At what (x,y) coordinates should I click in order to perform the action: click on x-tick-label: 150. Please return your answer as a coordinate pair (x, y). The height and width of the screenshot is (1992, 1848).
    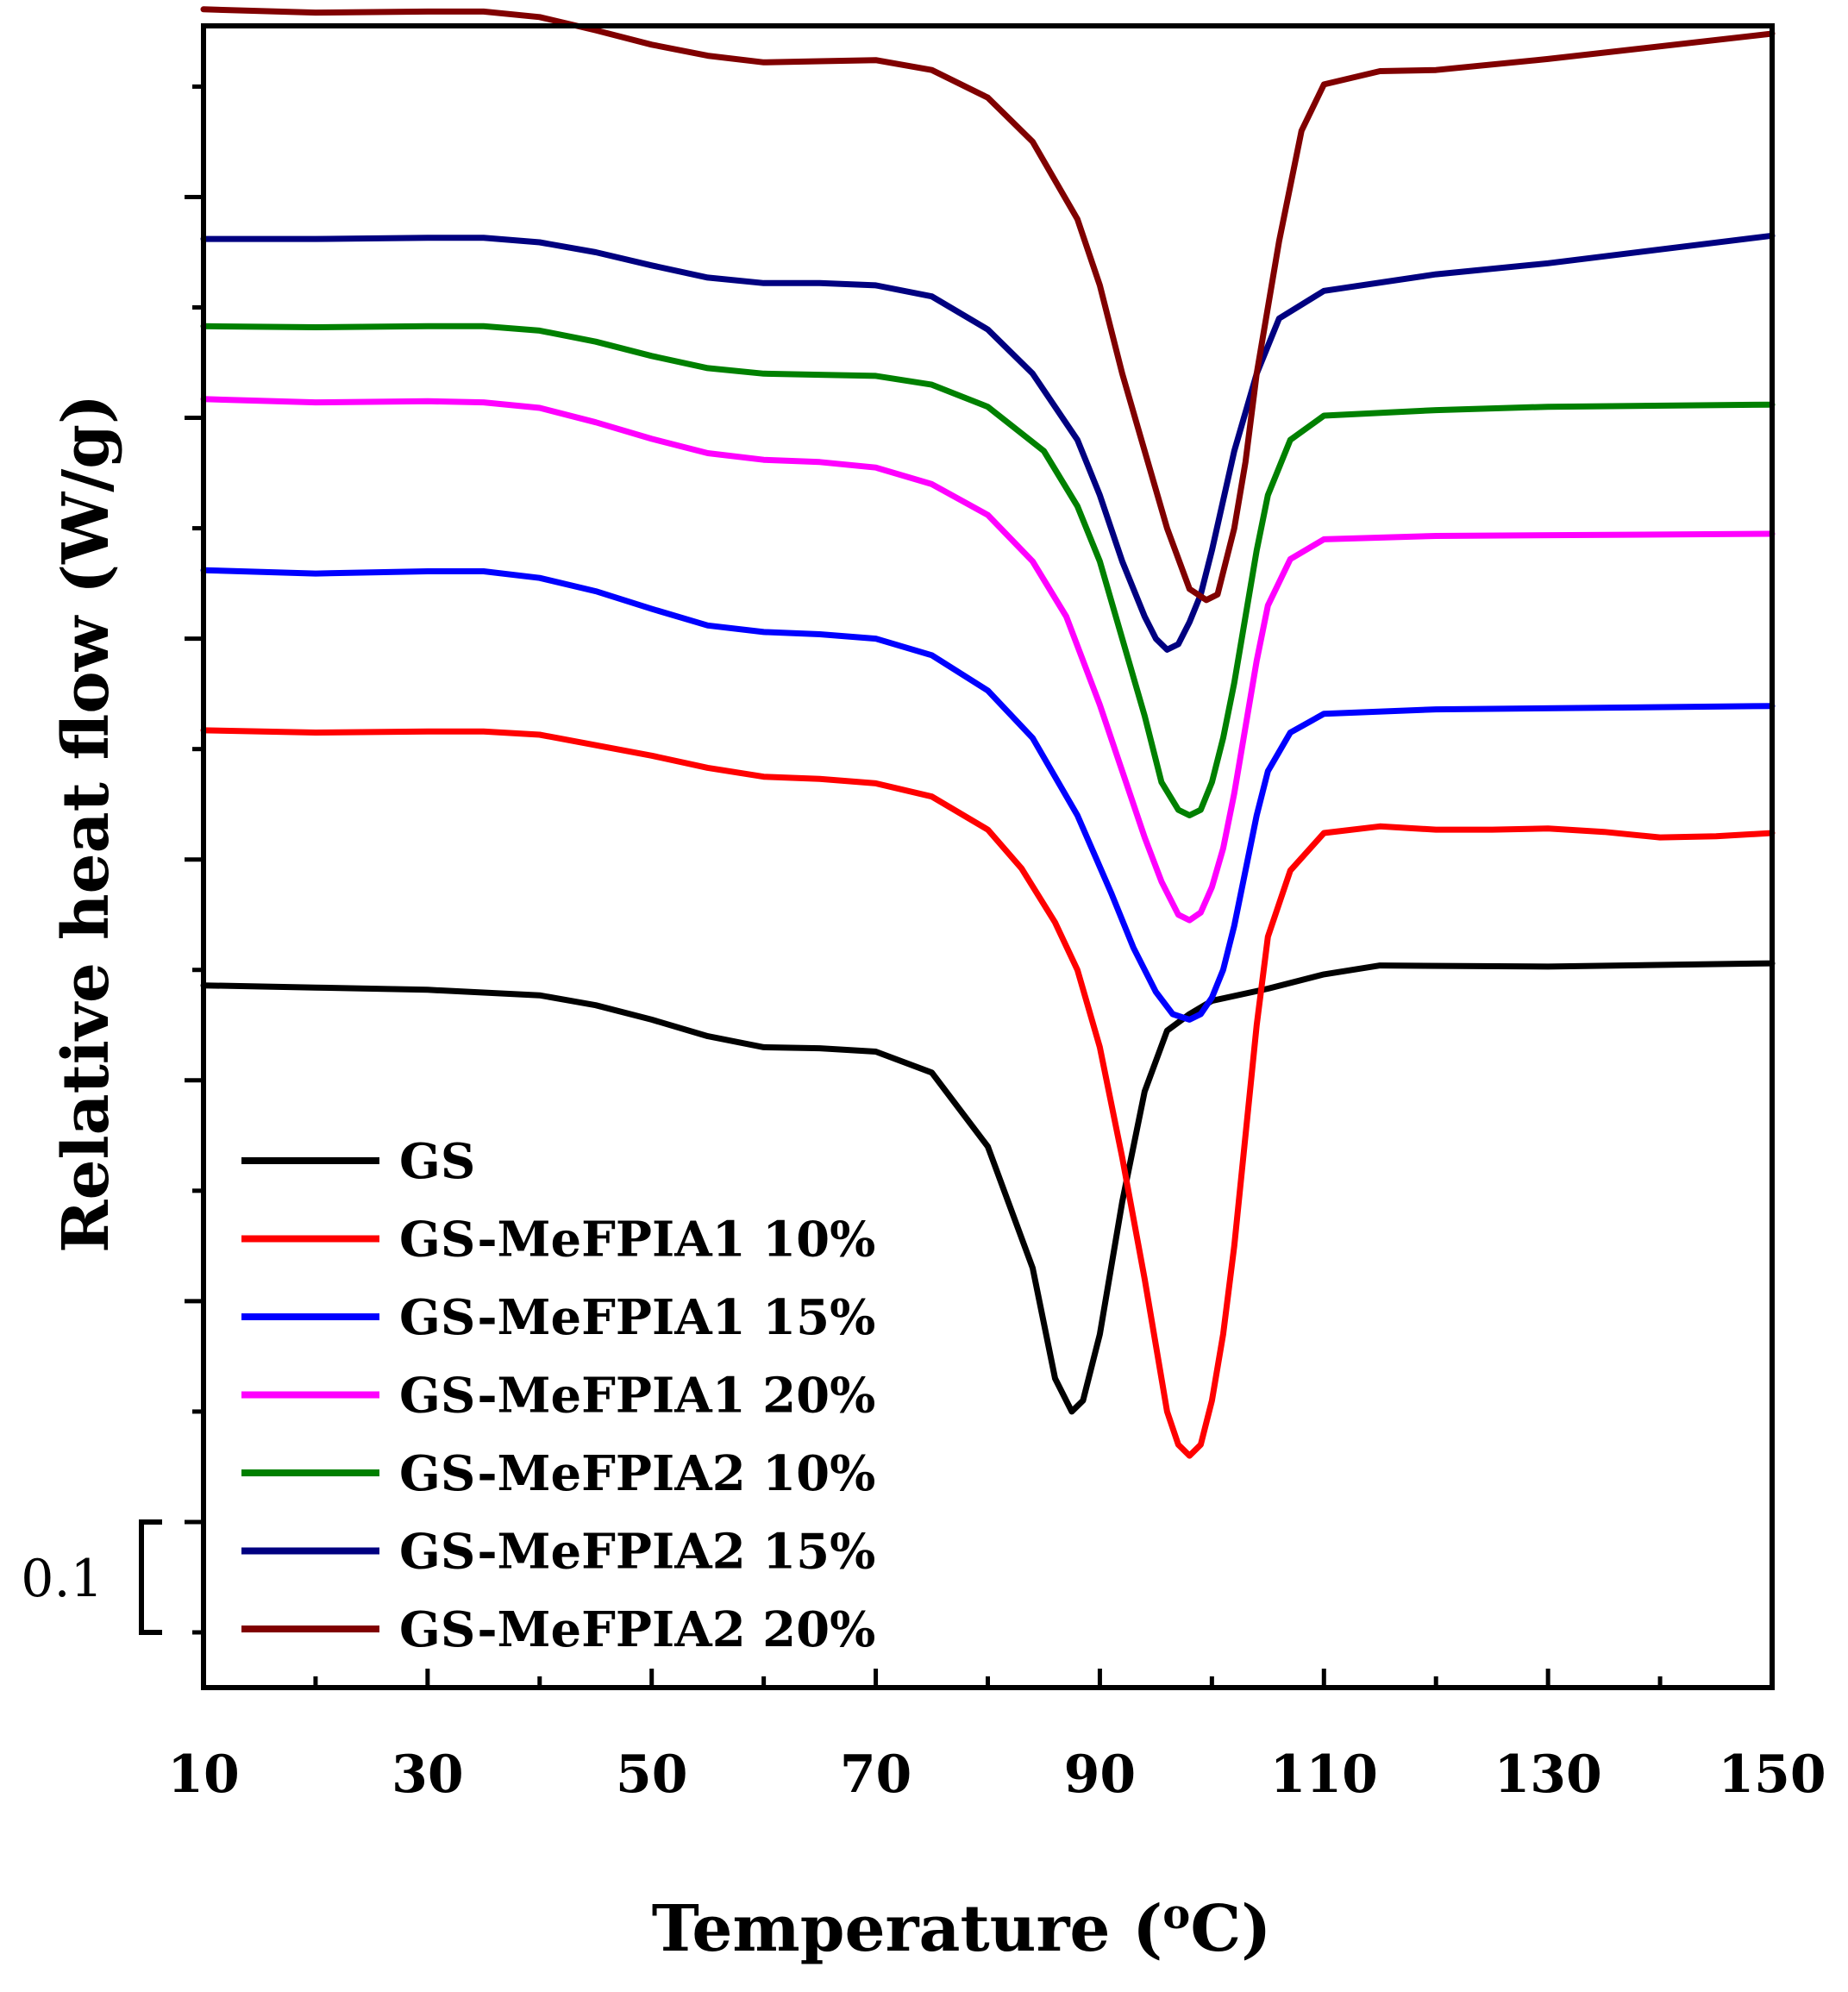
    Looking at the image, I should click on (1772, 1775).